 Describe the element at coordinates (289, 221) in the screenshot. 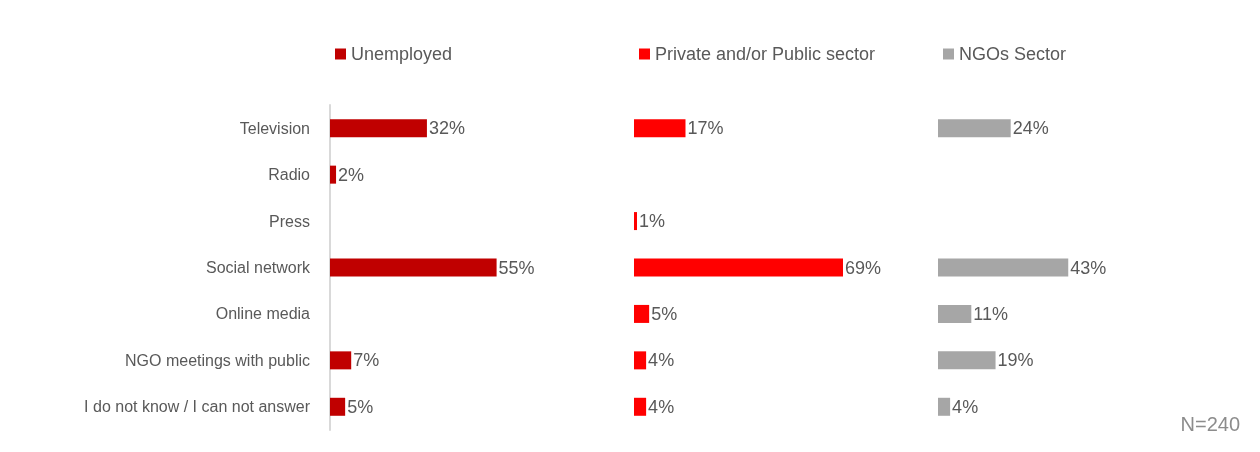

I see `y-tick-label: Press` at that location.